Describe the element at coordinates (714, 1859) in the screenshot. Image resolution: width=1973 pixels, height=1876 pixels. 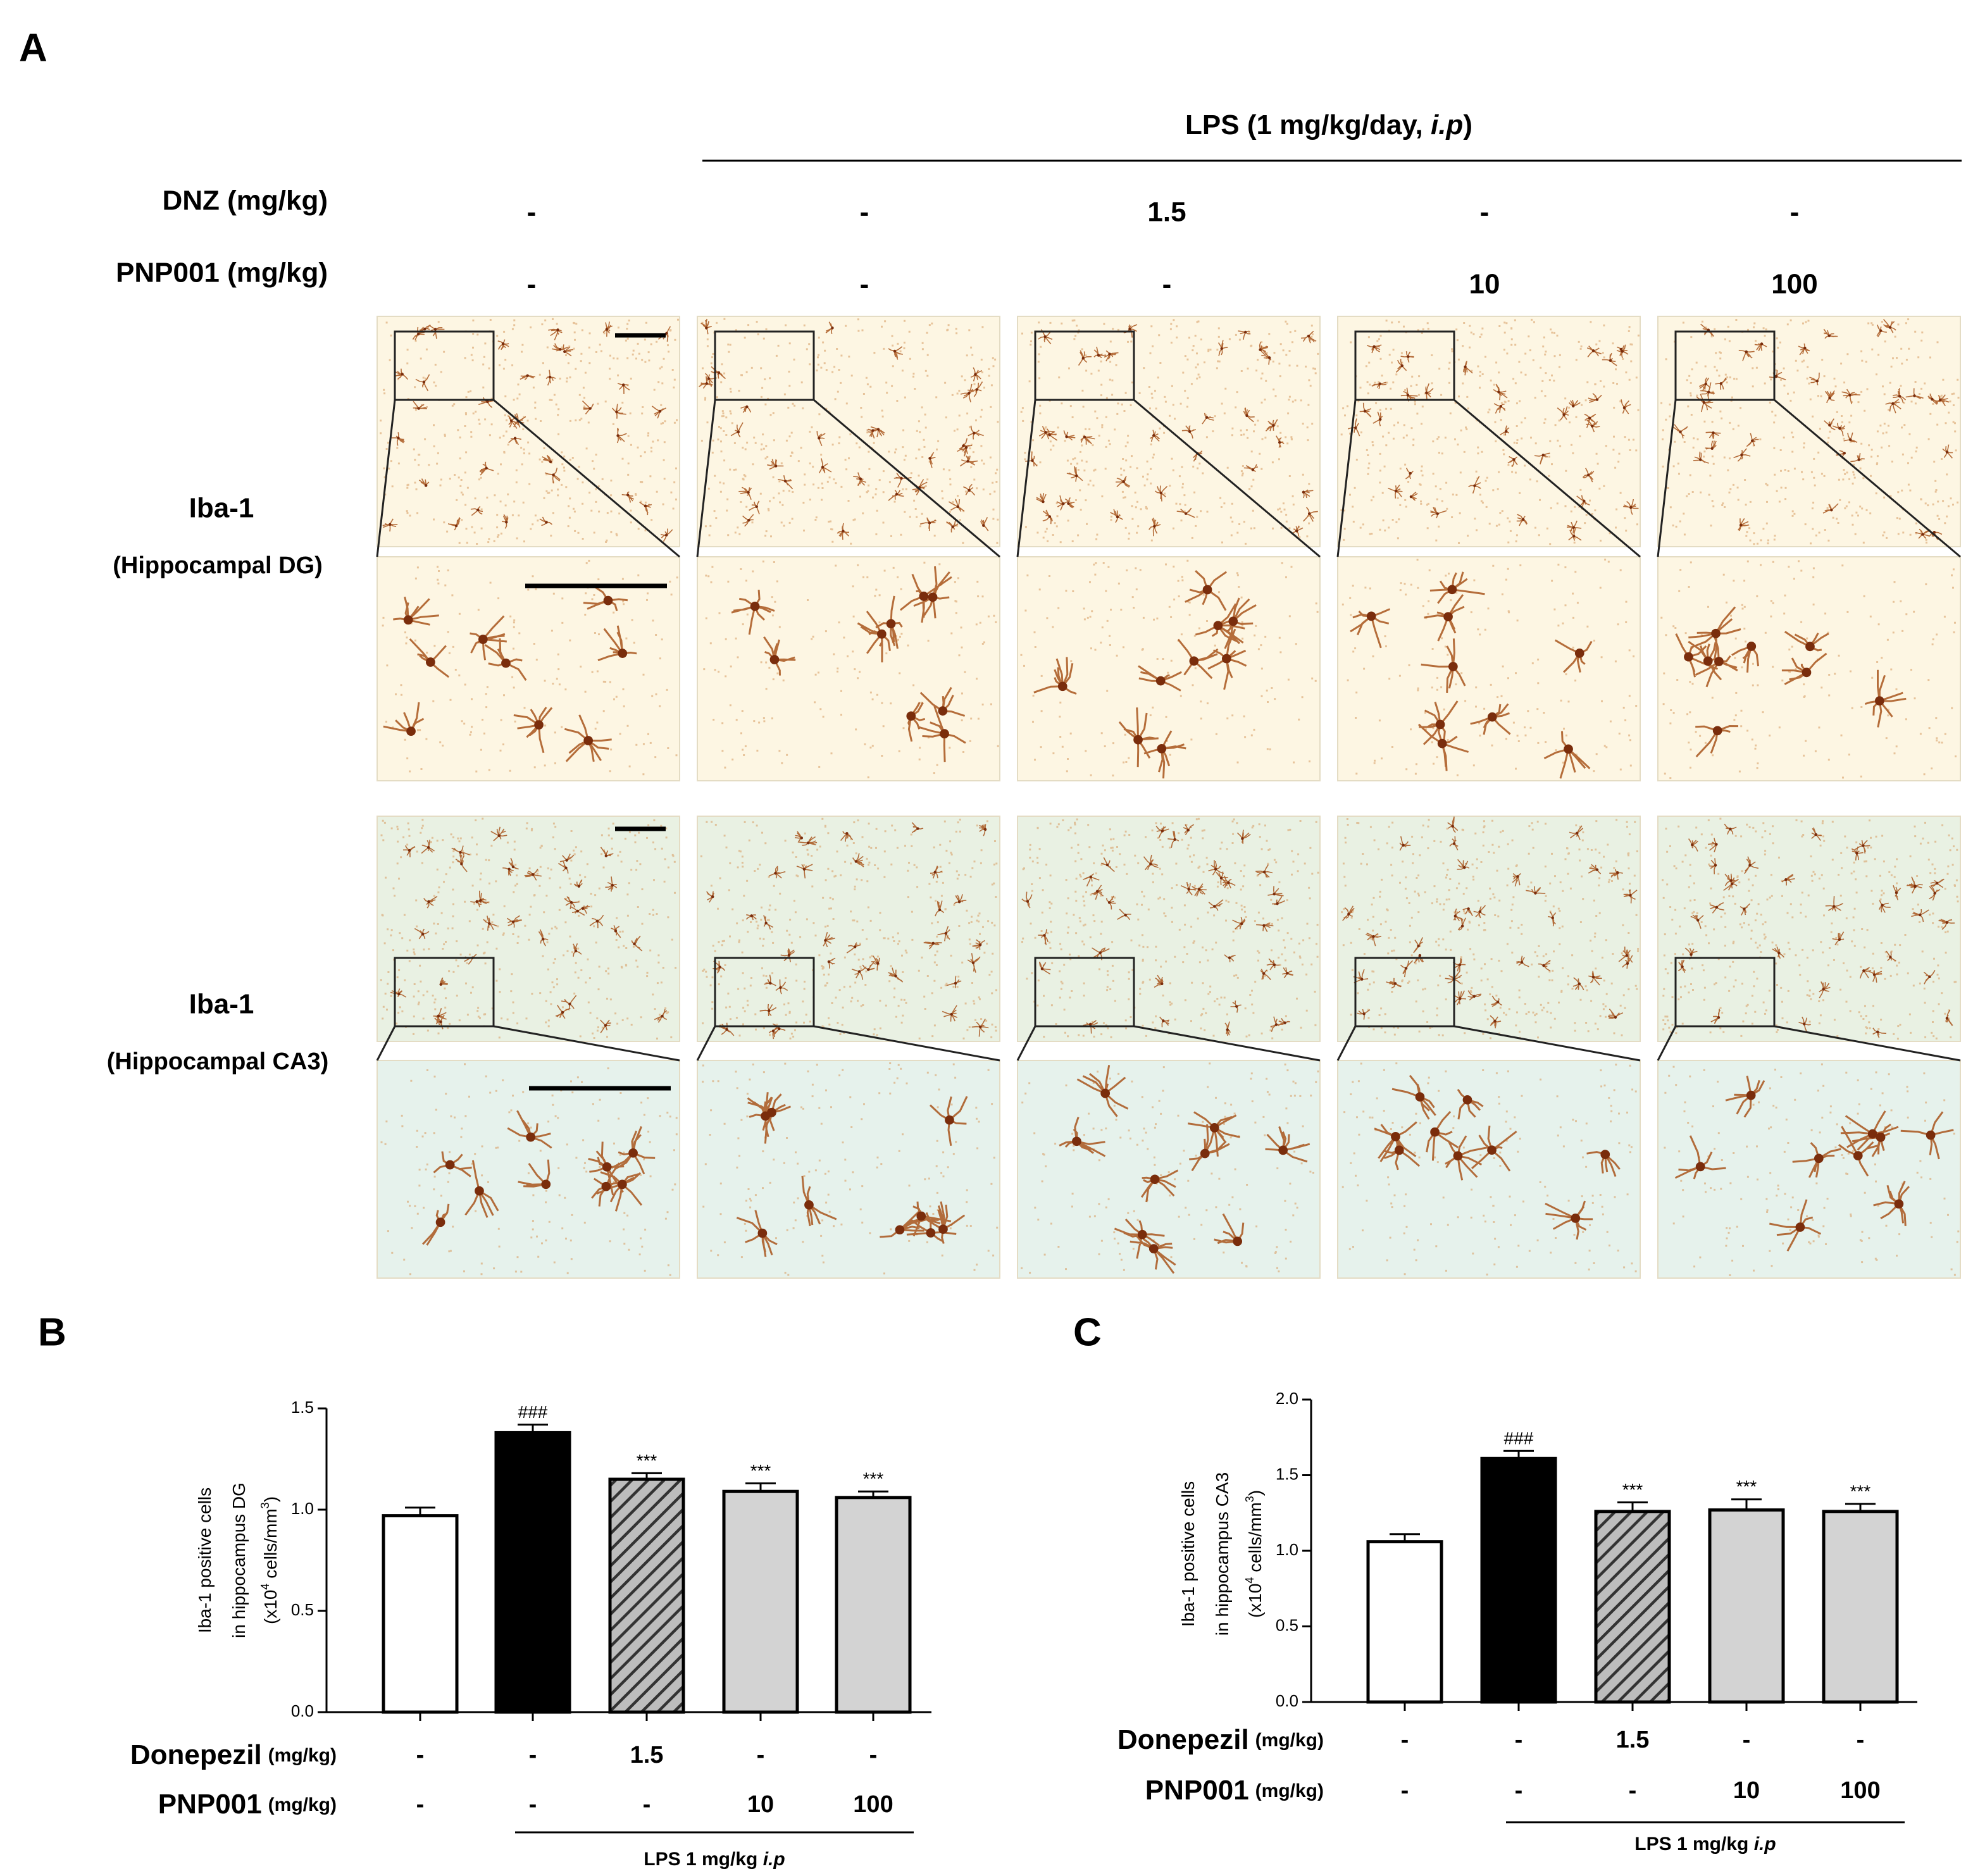
I see `lps-label: LPS 1 mg/kg i.p` at that location.